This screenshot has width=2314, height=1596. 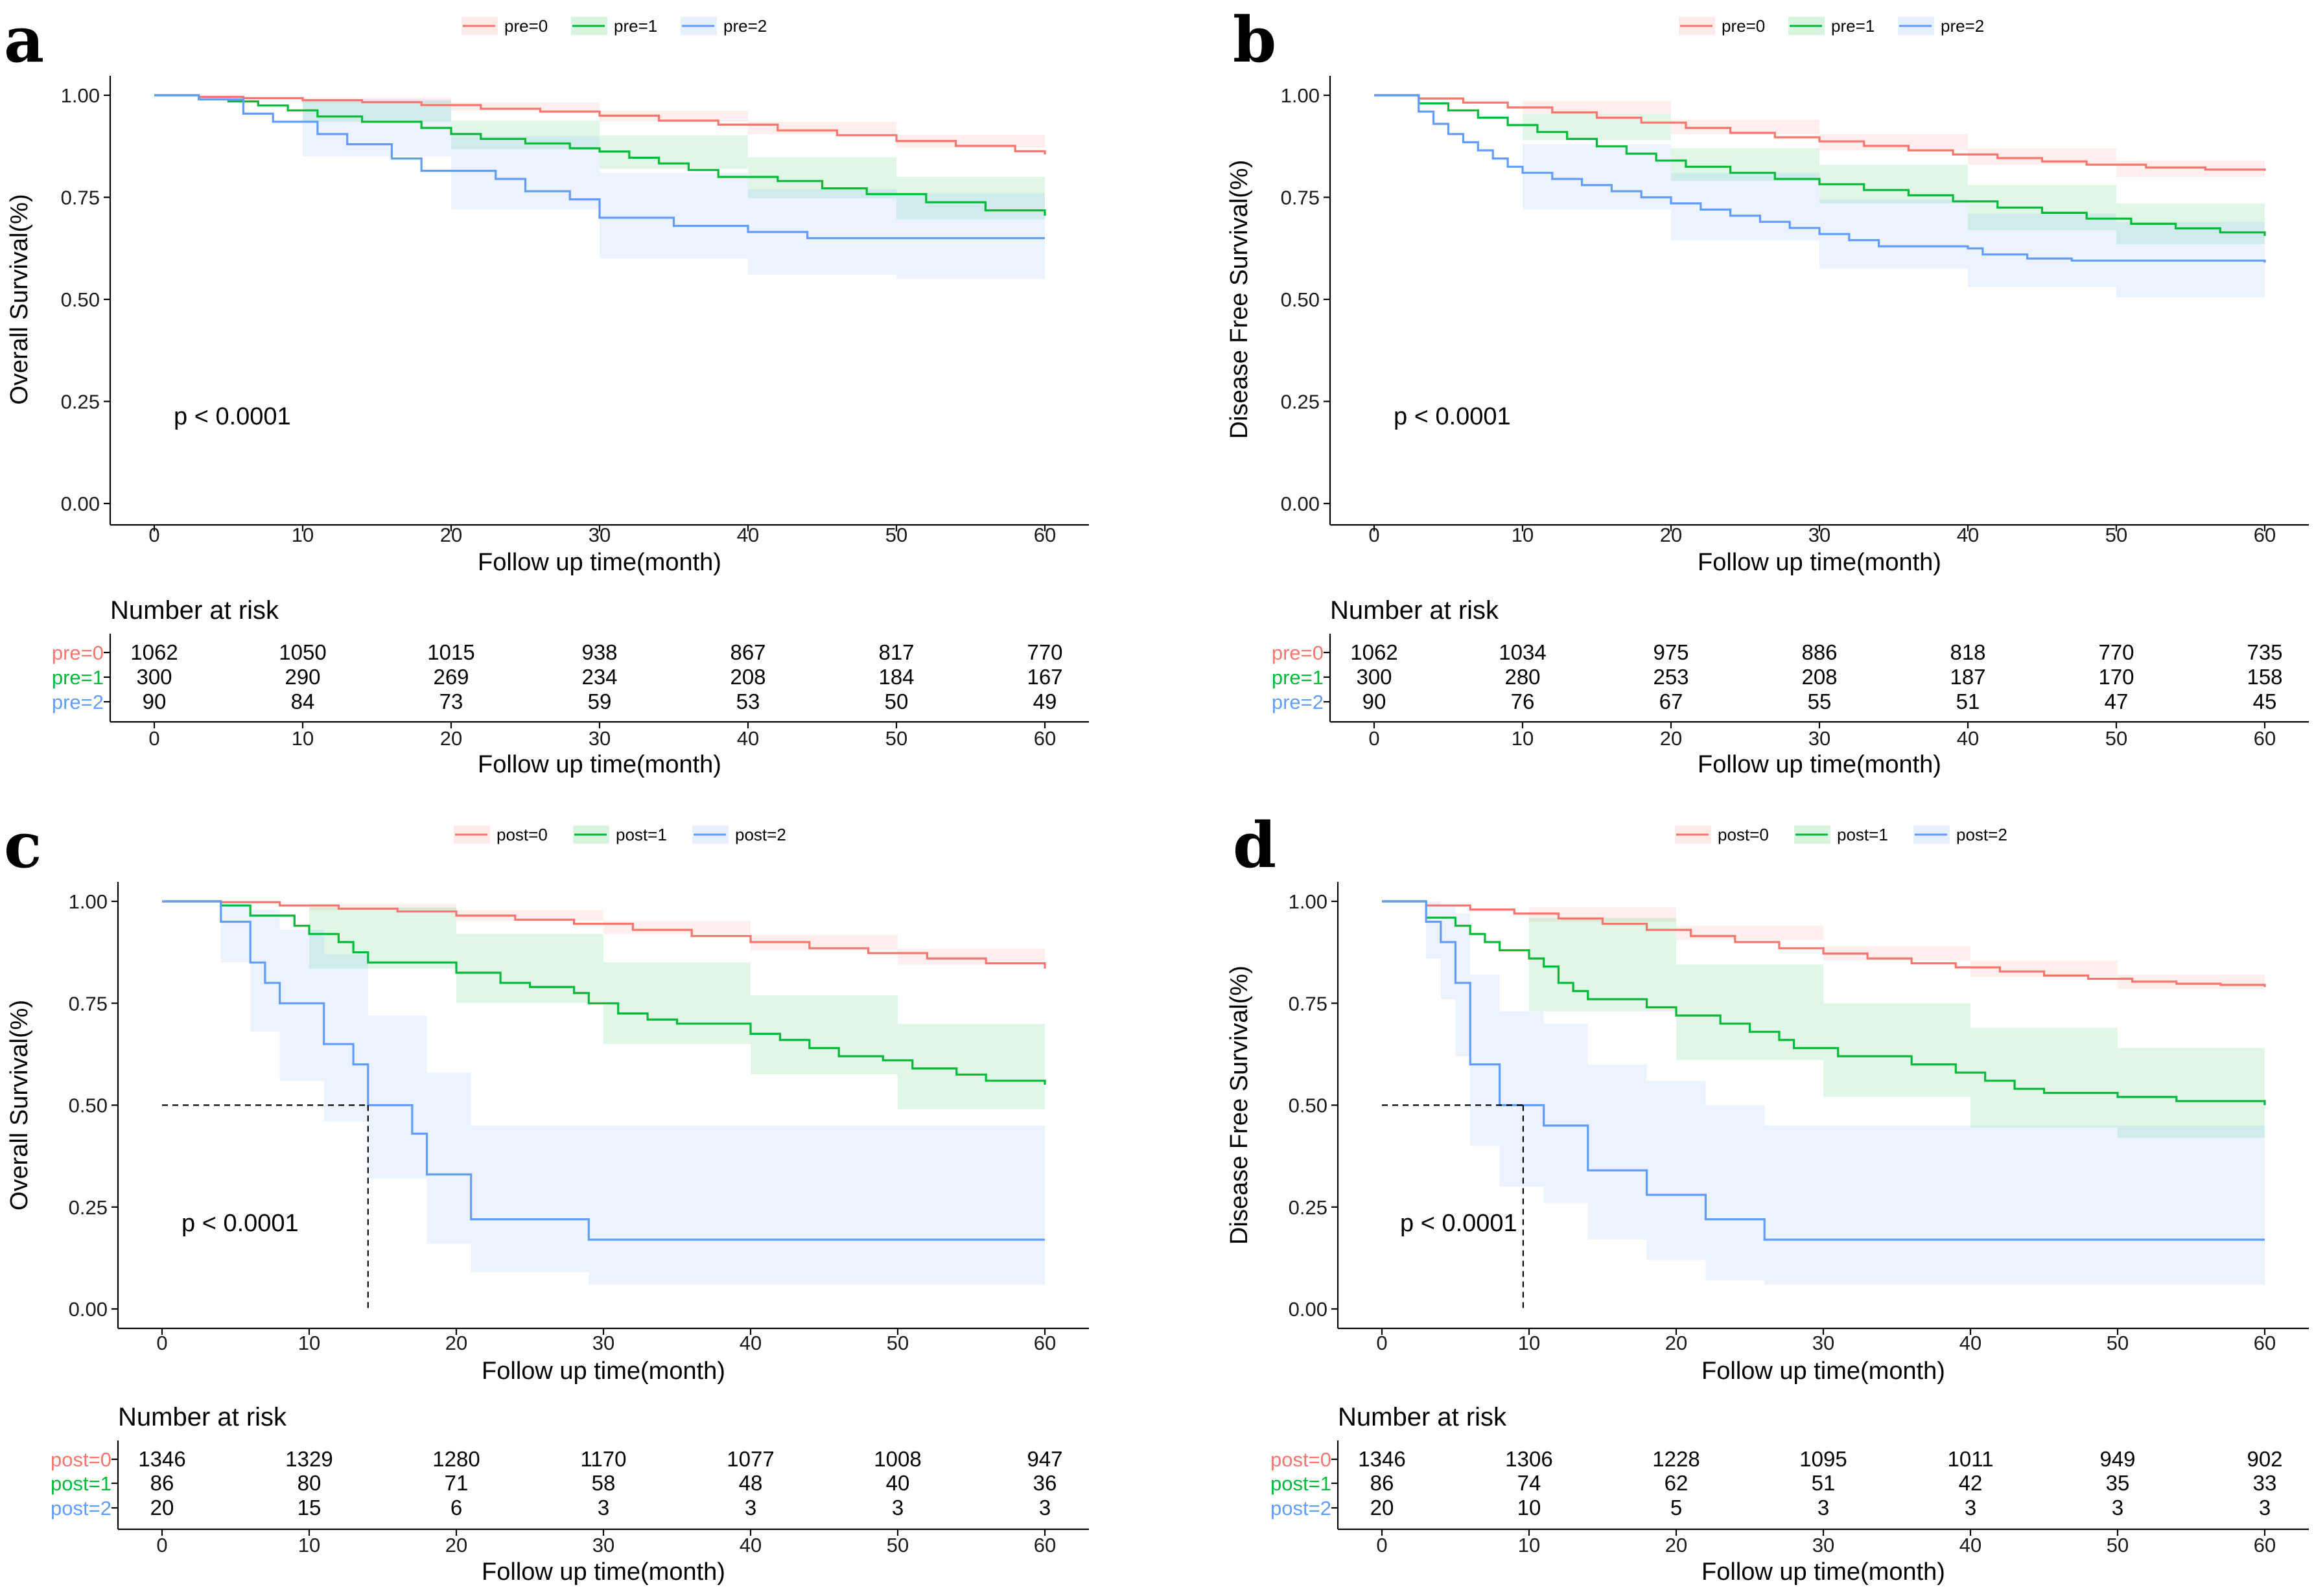 What do you see at coordinates (600, 535) in the screenshot?
I see `x-tick-label: 30` at bounding box center [600, 535].